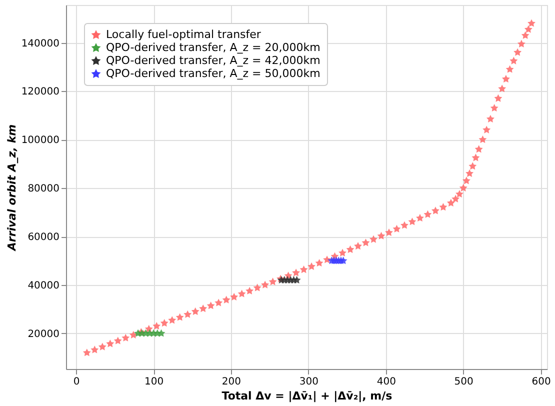 This screenshot has width=555, height=406. Describe the element at coordinates (40, 140) in the screenshot. I see `y-tick-label: 100000` at that location.